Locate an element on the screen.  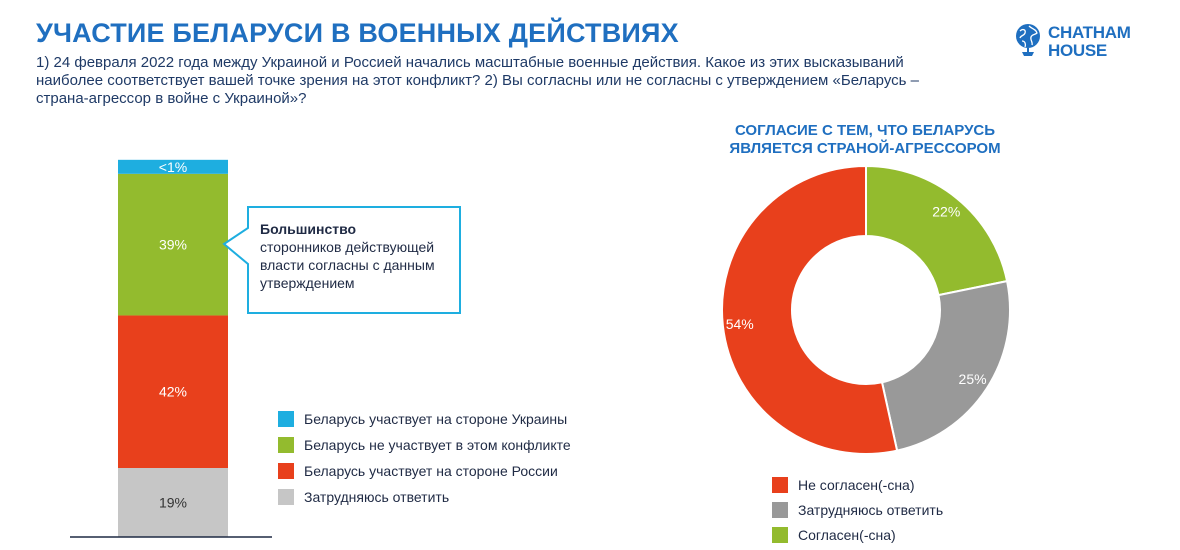
donut-data-label: 54% is located at coordinates (740, 324).